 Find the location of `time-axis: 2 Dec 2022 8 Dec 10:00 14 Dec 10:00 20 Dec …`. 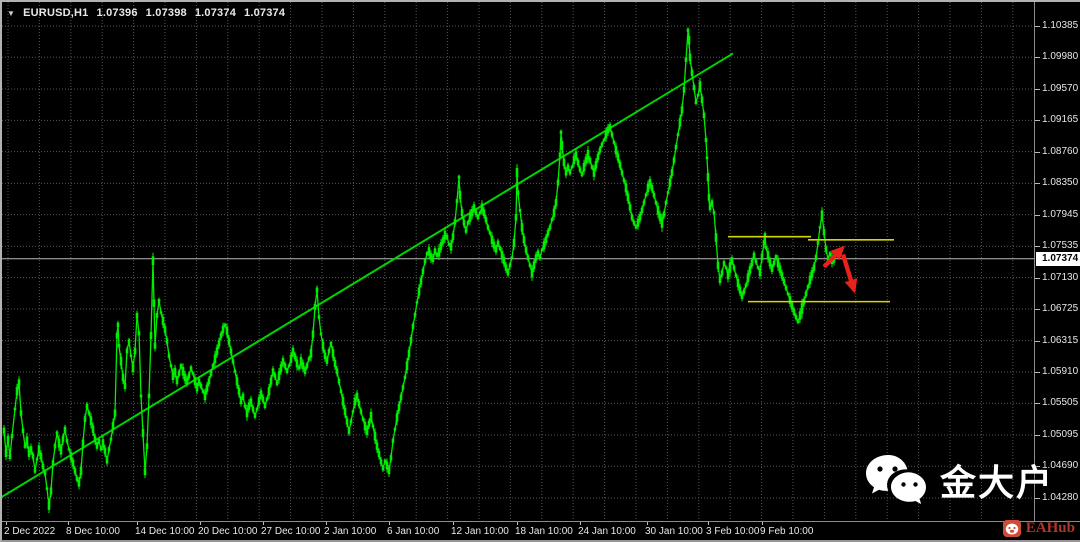

time-axis: 2 Dec 2022 8 Dec 10:00 14 Dec 10:00 20 Dec … is located at coordinates (541, 530).